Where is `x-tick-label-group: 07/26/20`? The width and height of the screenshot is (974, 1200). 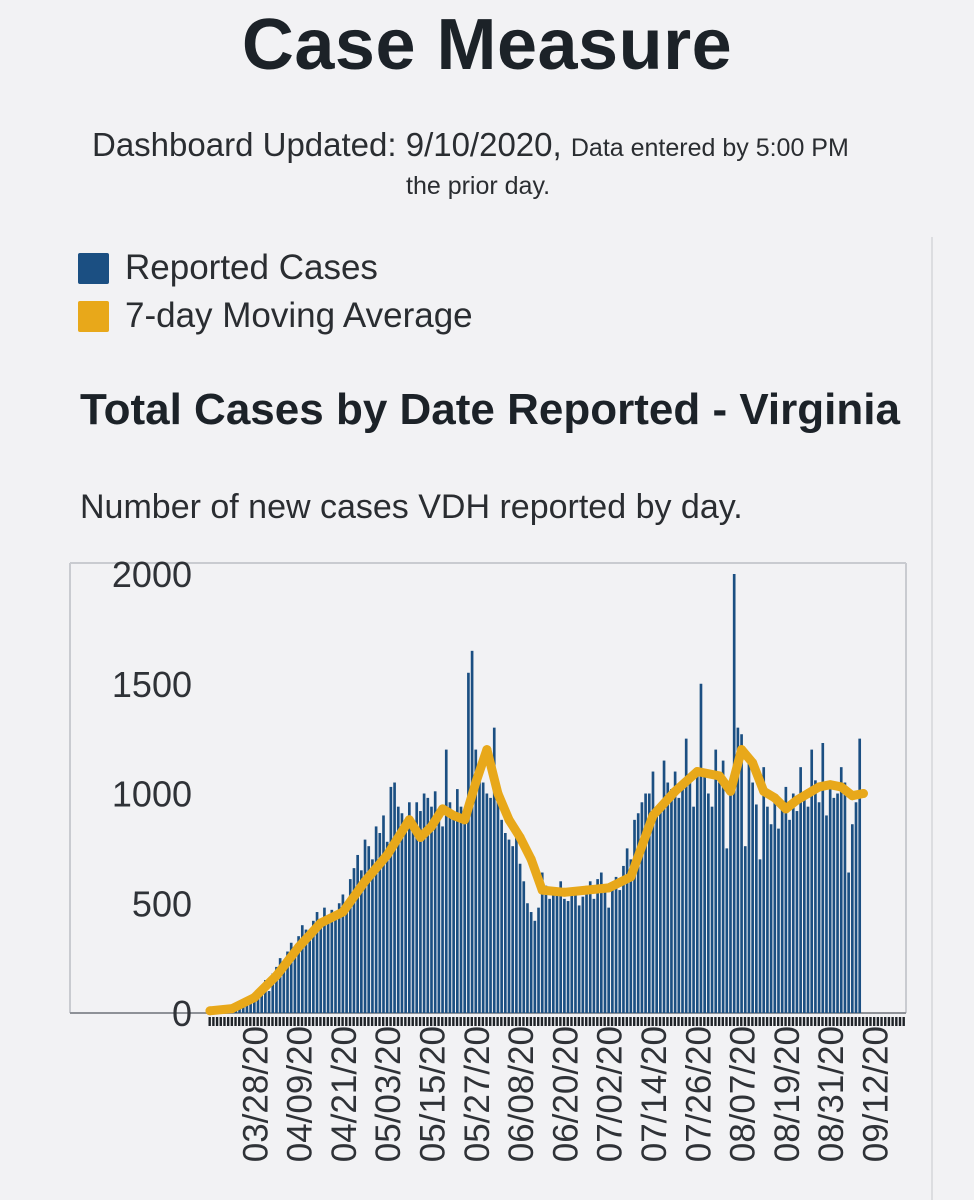
x-tick-label-group: 07/26/20 is located at coordinates (698, 1094).